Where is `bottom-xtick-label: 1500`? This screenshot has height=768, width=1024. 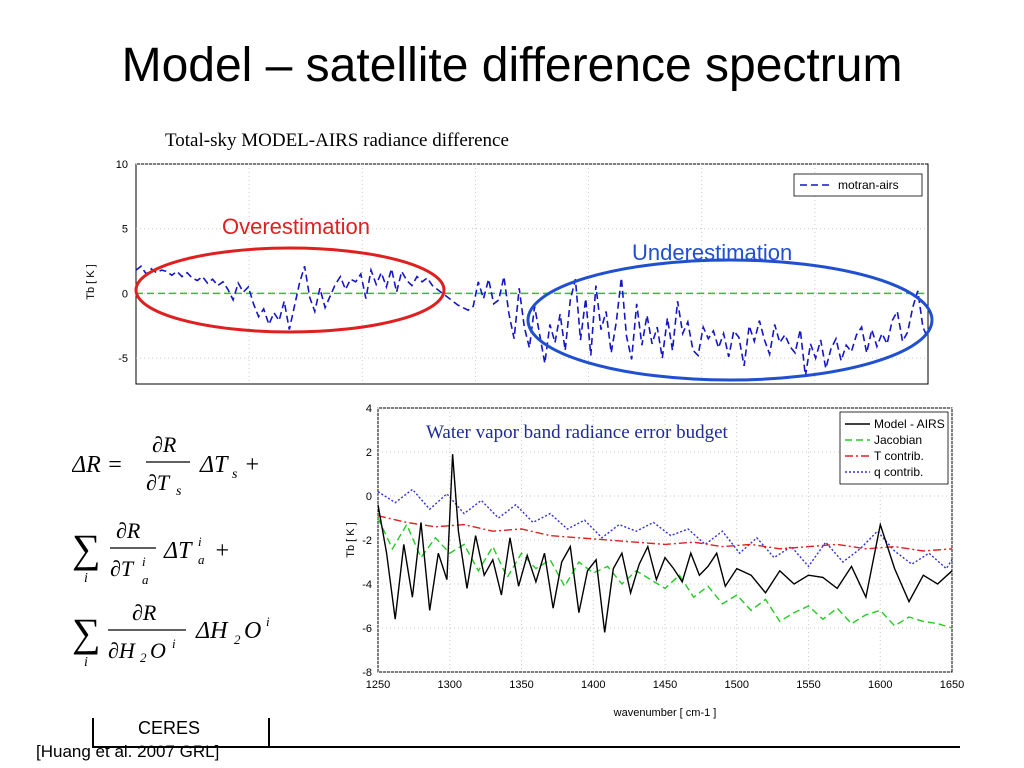 bottom-xtick-label: 1500 is located at coordinates (737, 685).